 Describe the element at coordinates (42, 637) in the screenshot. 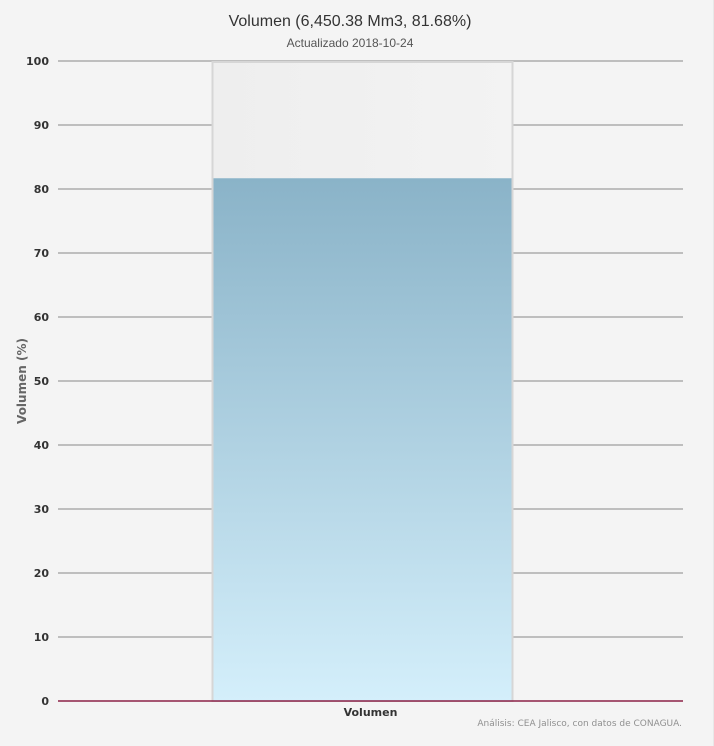

I see `y-tick-label: 10` at that location.